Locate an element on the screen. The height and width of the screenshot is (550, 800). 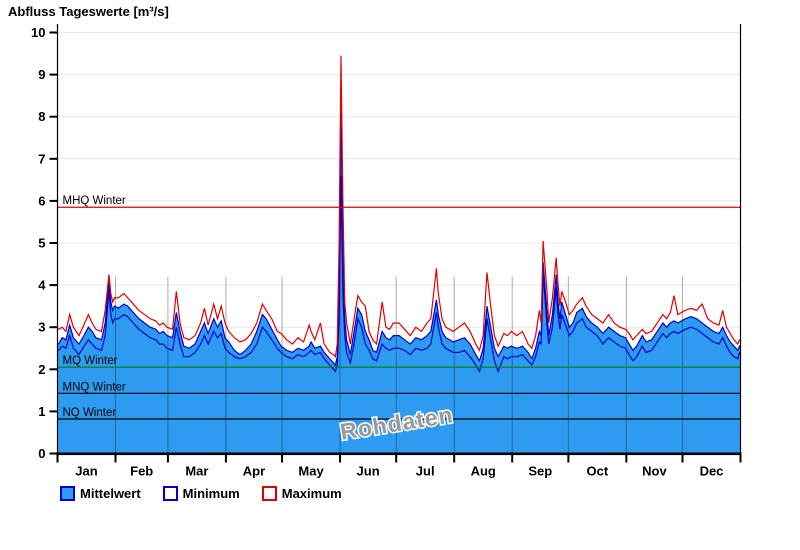
y-tick-label: 1 is located at coordinates (41, 411).